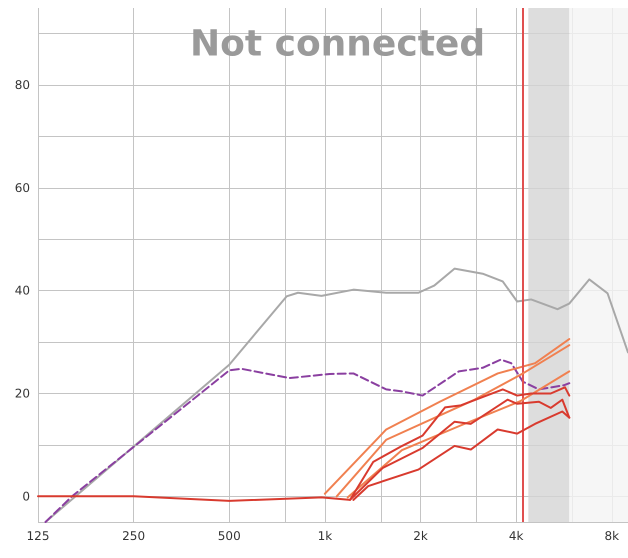  I want to click on y-tick-label: 60, so click(22, 187).